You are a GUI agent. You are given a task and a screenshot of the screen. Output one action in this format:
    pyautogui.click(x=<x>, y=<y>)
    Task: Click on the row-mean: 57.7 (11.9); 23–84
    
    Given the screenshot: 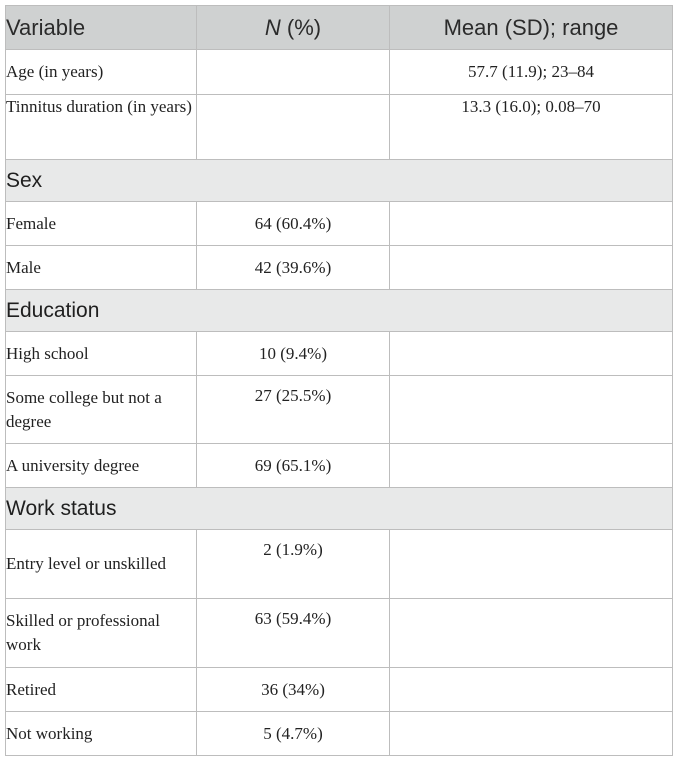 What is the action you would take?
    pyautogui.click(x=531, y=72)
    